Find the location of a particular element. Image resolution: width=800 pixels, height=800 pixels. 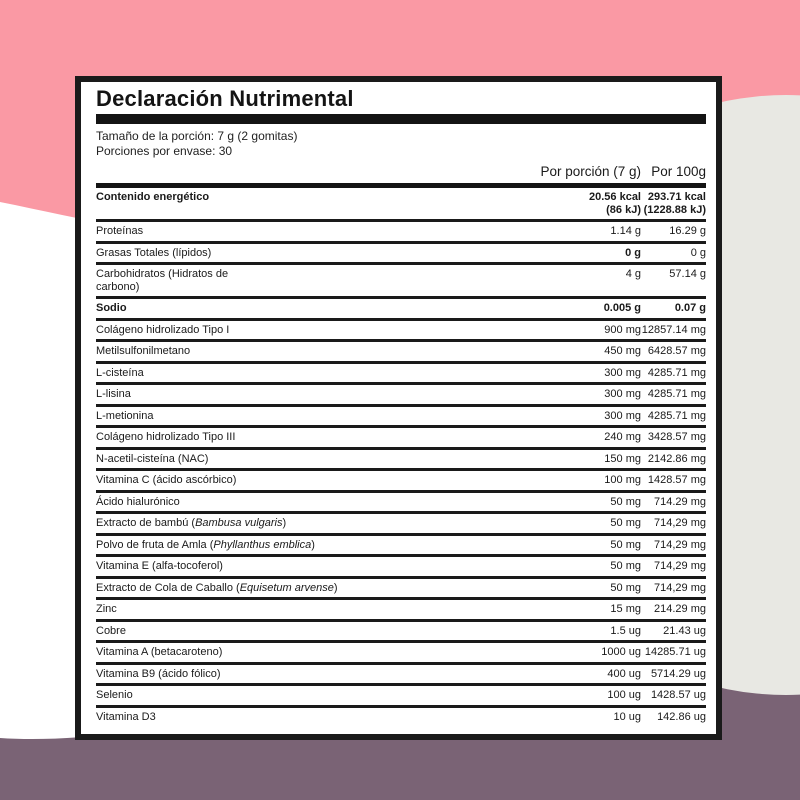

per-serving-header: Por porción (7 g) is located at coordinates (590, 171).